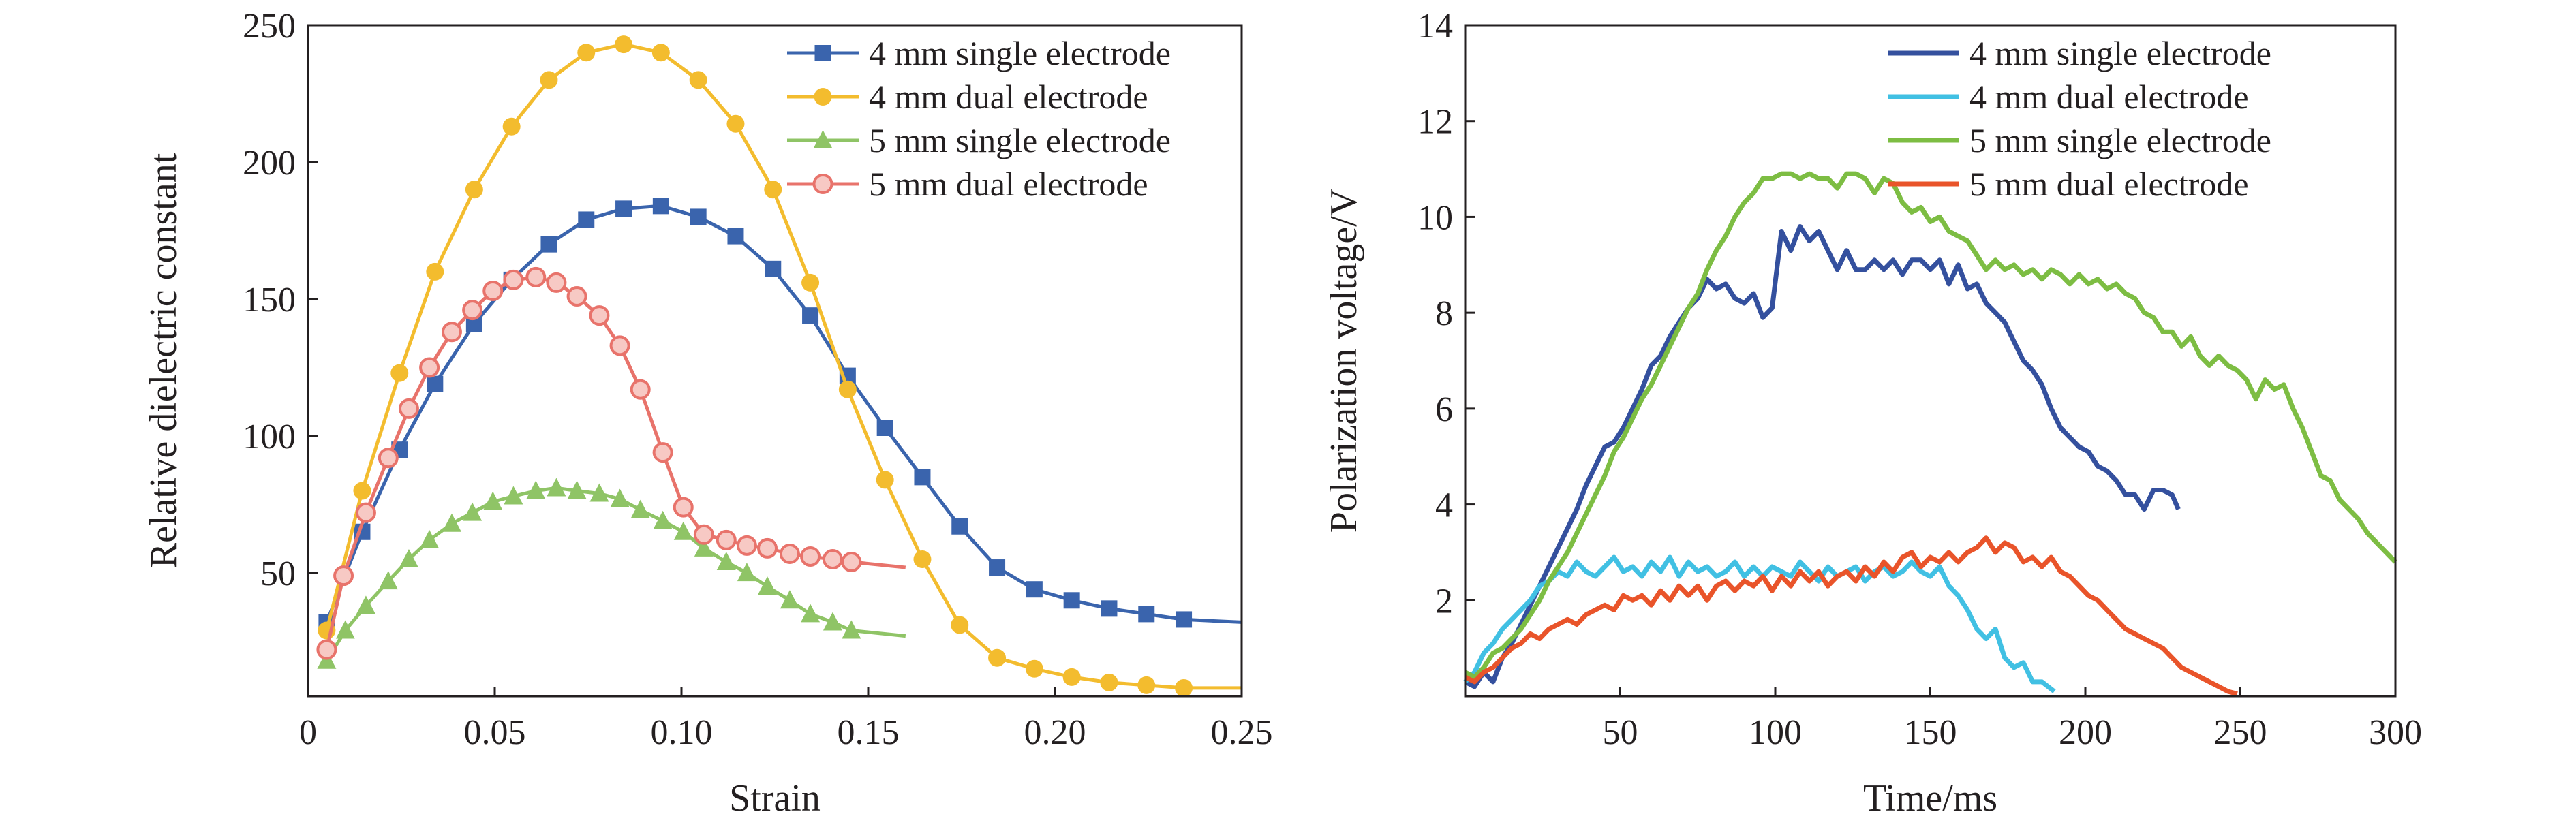 The width and height of the screenshot is (2576, 829). I want to click on y-tick-label: 100, so click(269, 437).